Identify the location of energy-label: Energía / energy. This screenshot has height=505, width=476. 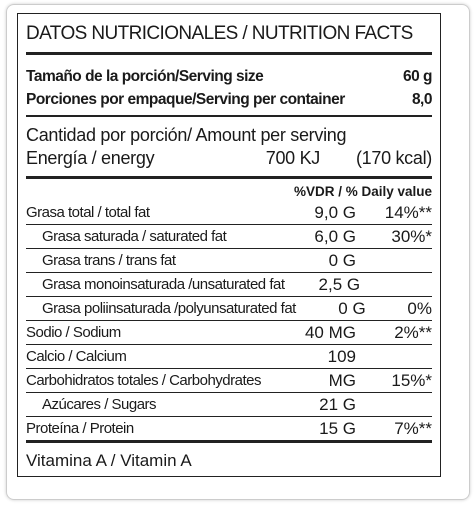
(90, 158).